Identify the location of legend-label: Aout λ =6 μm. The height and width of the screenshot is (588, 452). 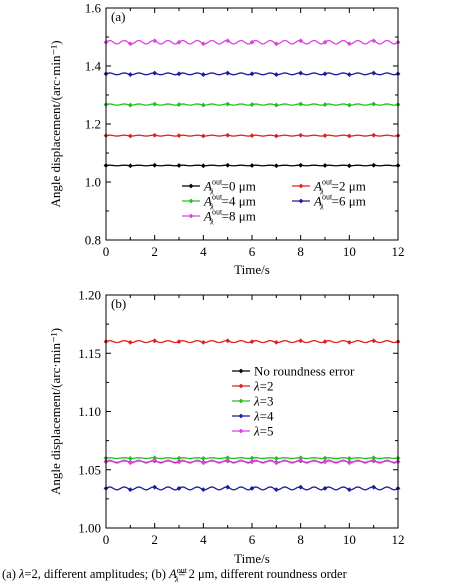
(339, 202).